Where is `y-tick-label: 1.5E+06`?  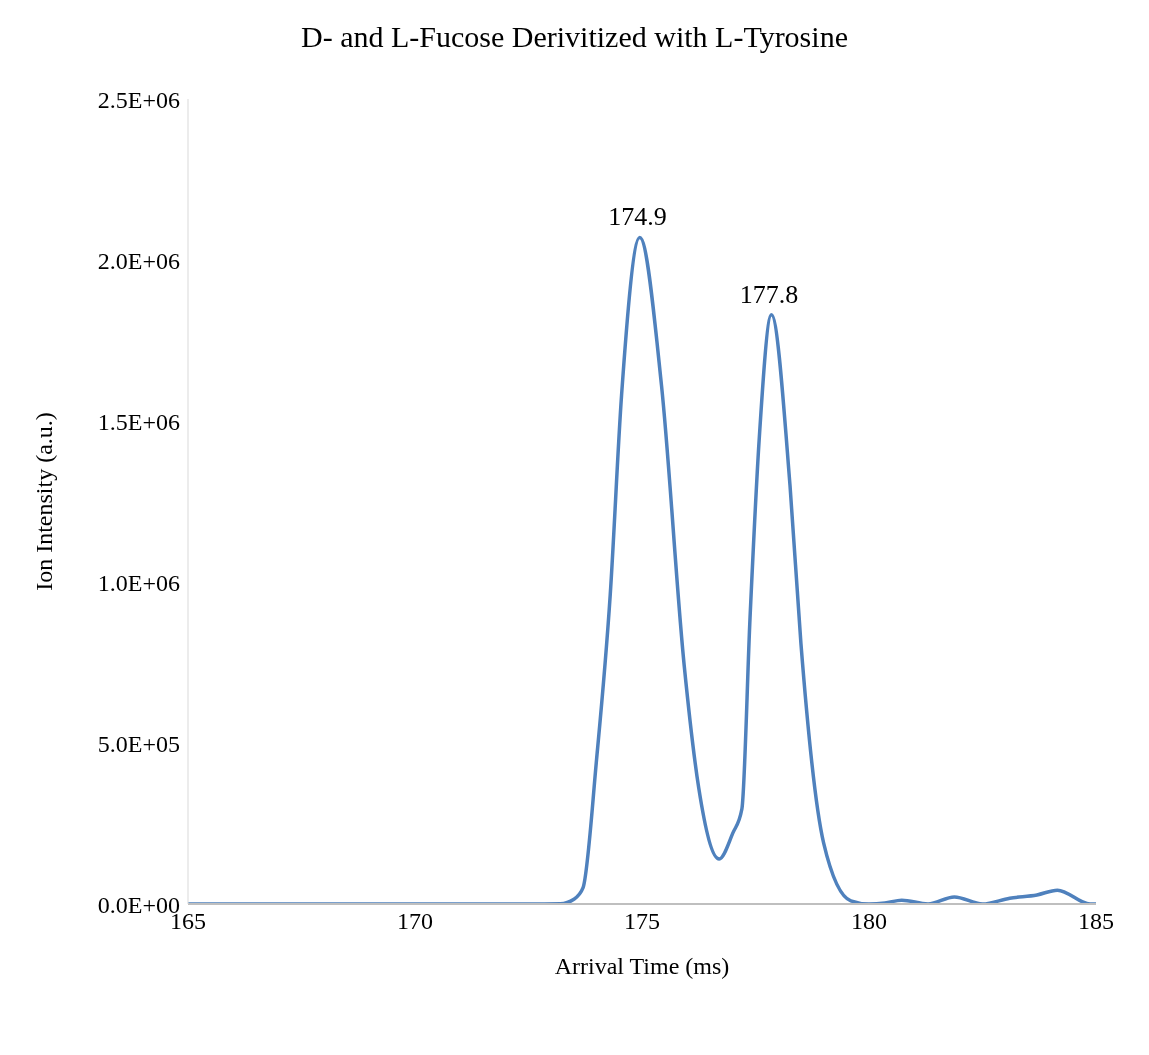
y-tick-label: 1.5E+06 is located at coordinates (138, 421).